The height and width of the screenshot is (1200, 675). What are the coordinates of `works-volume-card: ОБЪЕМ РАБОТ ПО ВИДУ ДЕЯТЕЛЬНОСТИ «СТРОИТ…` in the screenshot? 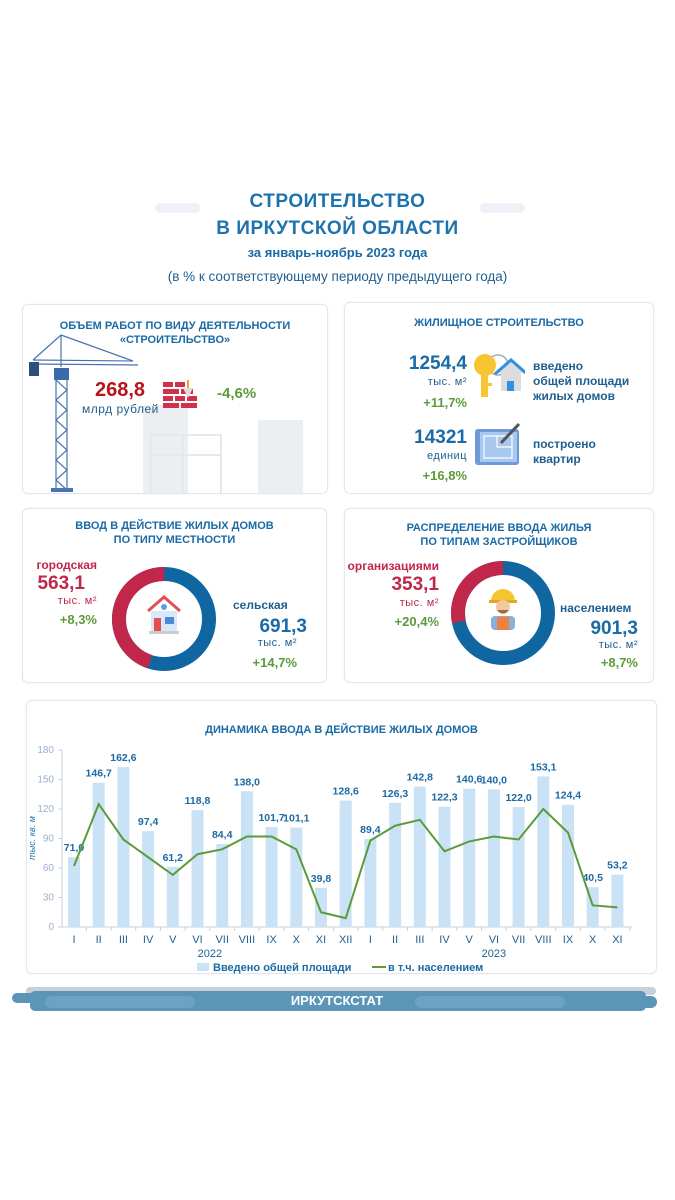 It's located at (175, 399).